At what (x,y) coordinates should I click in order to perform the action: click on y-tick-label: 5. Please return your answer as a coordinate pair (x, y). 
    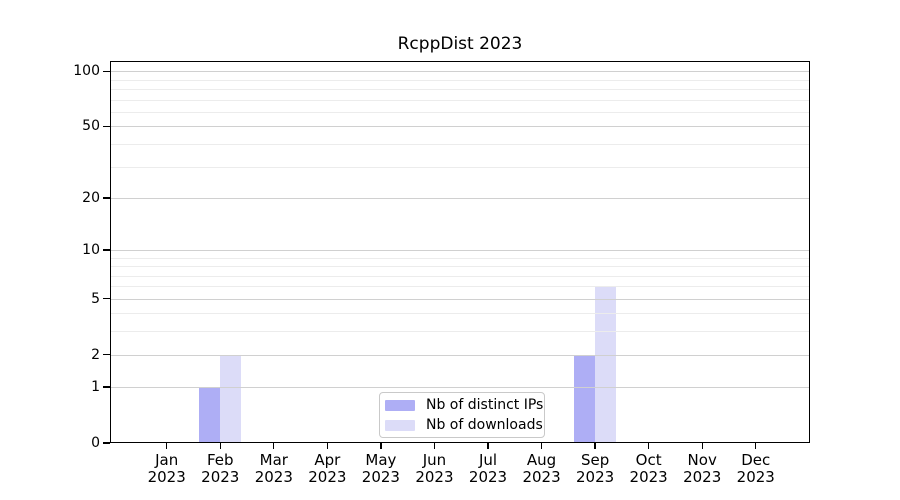
    Looking at the image, I should click on (95, 298).